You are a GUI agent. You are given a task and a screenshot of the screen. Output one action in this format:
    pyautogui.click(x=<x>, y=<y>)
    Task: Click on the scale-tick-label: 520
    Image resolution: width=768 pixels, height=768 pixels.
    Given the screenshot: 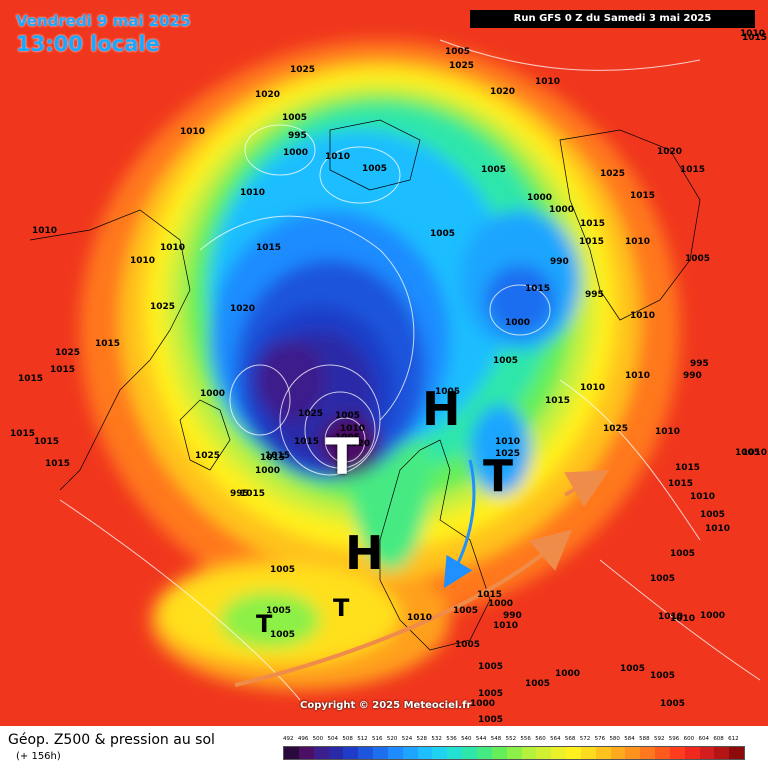 What is the action you would take?
    pyautogui.click(x=392, y=739)
    